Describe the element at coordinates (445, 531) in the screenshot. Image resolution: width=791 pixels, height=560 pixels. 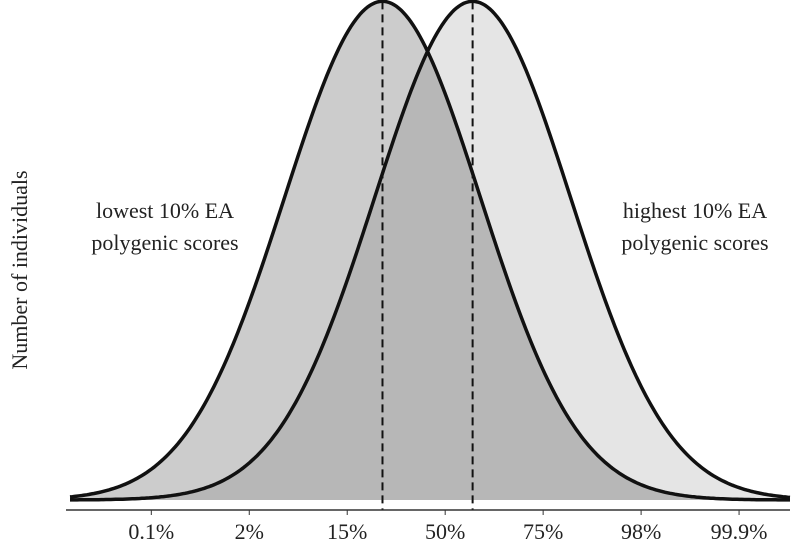
I see `x-tick-label: 50%` at that location.